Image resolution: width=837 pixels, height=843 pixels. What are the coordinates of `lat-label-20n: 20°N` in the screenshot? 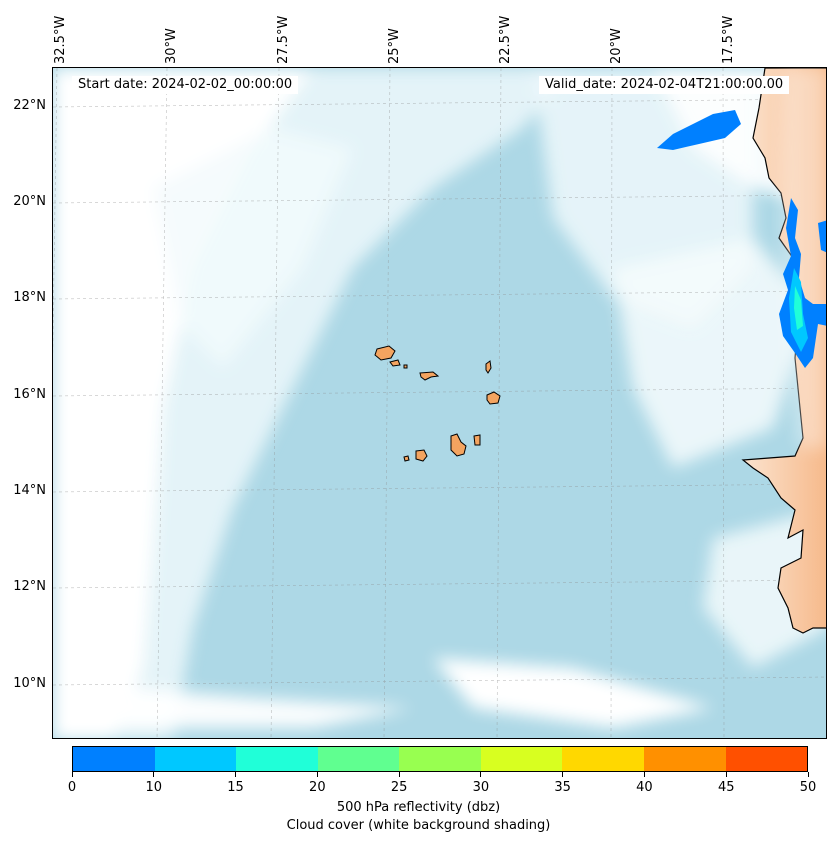 It's located at (29, 201).